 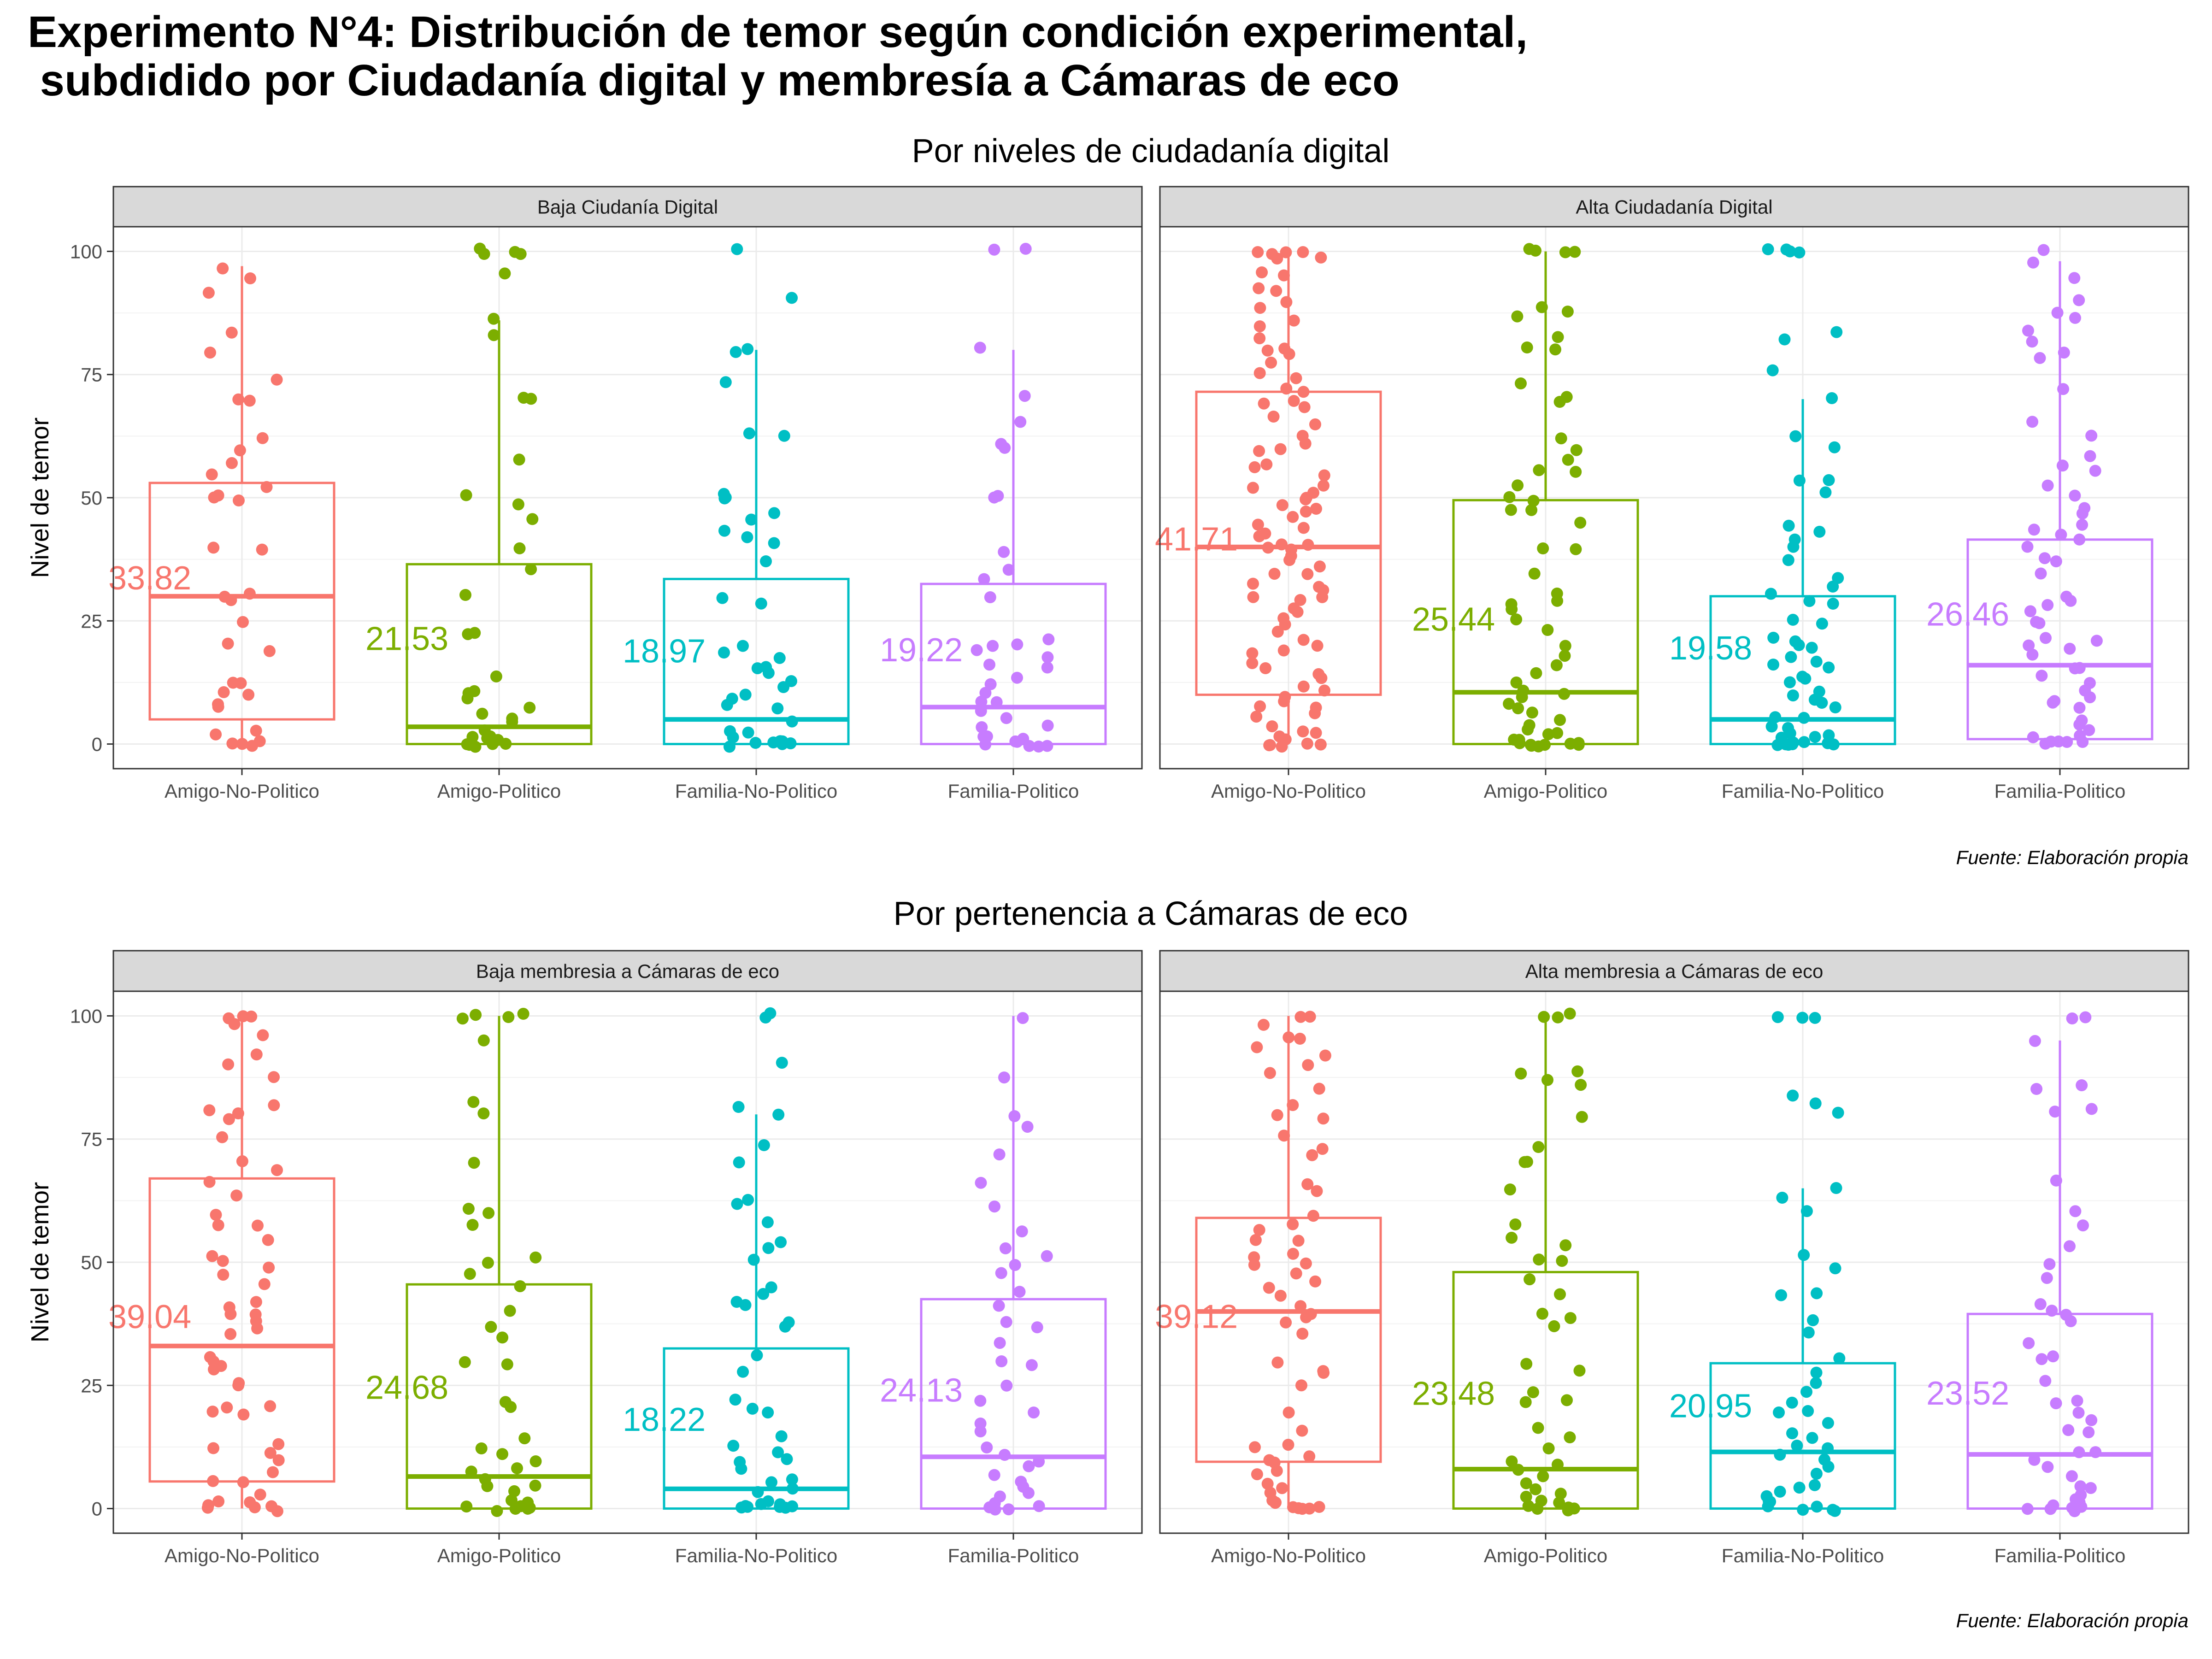 What do you see at coordinates (1545, 1555) in the screenshot?
I see `x-tick-label: Amigo-Politico` at bounding box center [1545, 1555].